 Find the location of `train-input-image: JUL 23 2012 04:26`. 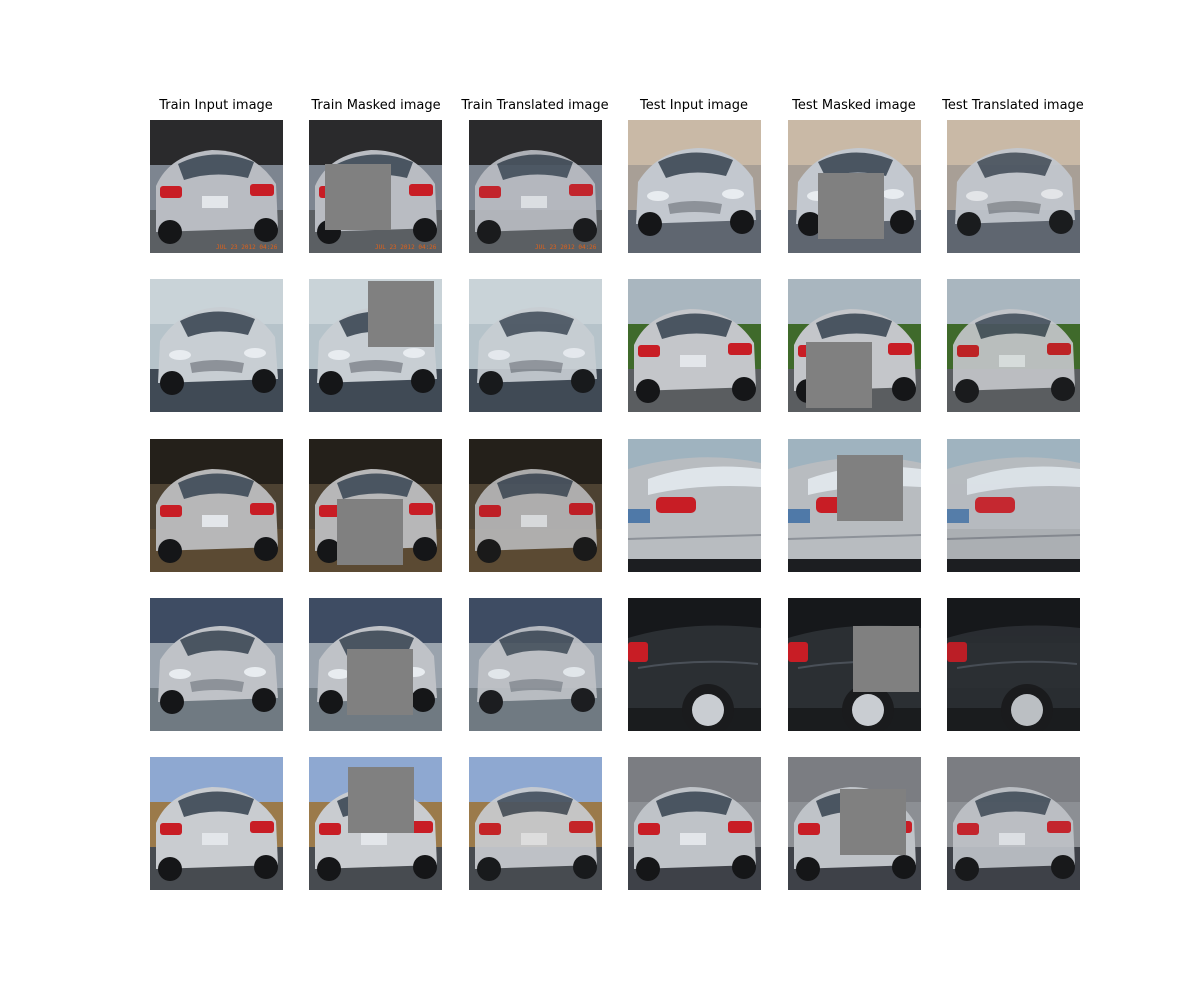

train-input-image: JUL 23 2012 04:26 is located at coordinates (216, 186).